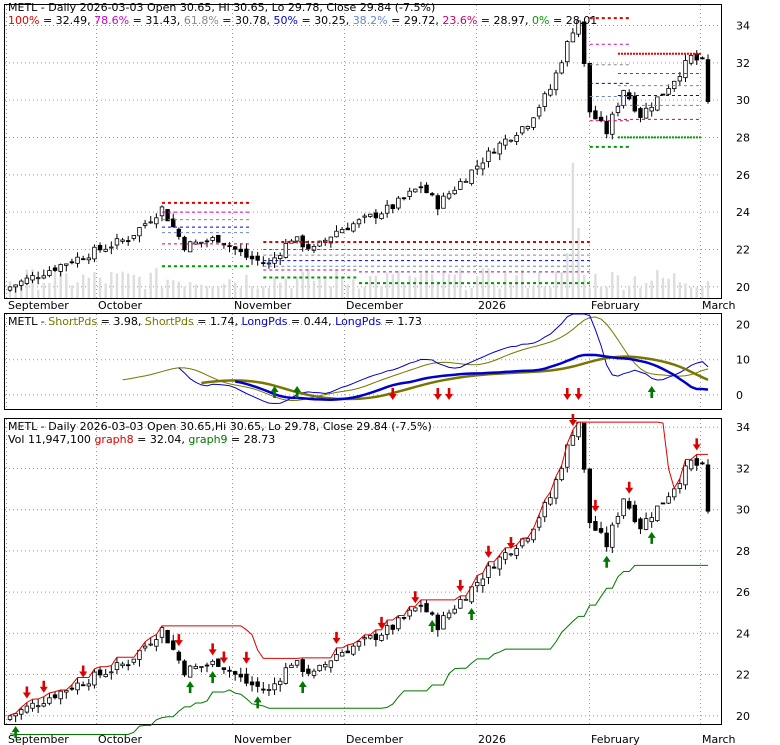  Describe the element at coordinates (743, 287) in the screenshot. I see `price-y-tick: 20` at that location.